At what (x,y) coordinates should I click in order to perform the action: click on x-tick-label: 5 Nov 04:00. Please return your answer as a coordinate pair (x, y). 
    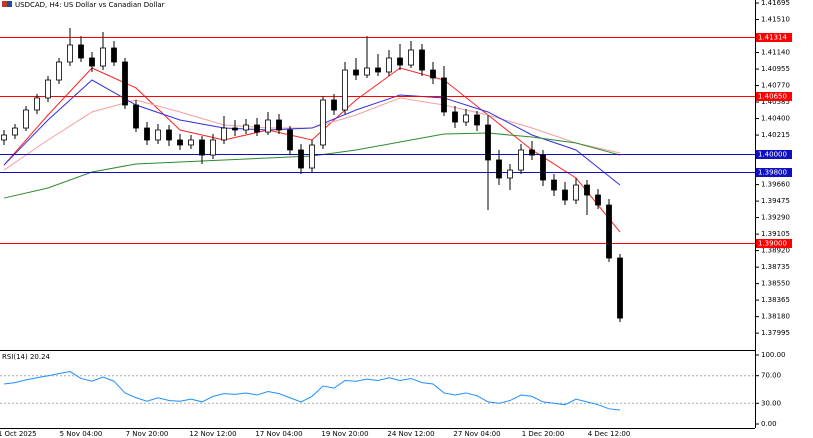
    Looking at the image, I should click on (81, 434).